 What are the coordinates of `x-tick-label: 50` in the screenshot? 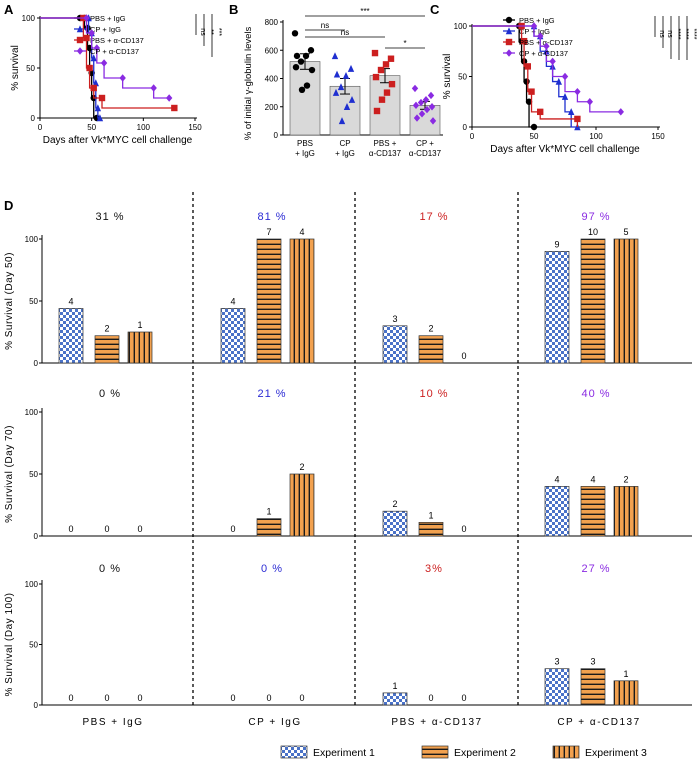 It's located at (91, 127).